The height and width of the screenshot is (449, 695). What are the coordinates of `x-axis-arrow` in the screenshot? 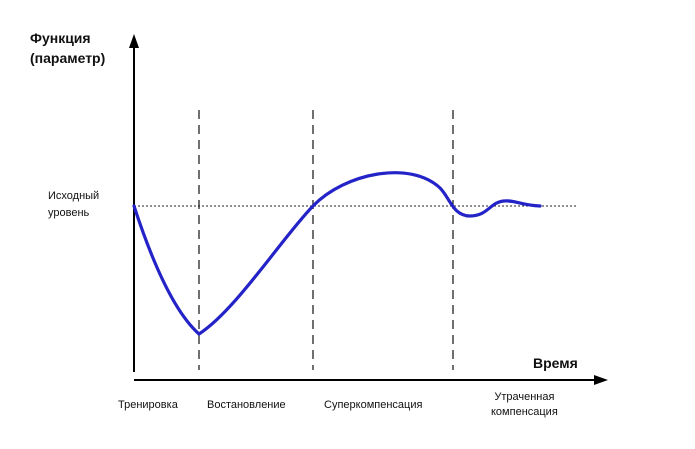 It's located at (601, 380).